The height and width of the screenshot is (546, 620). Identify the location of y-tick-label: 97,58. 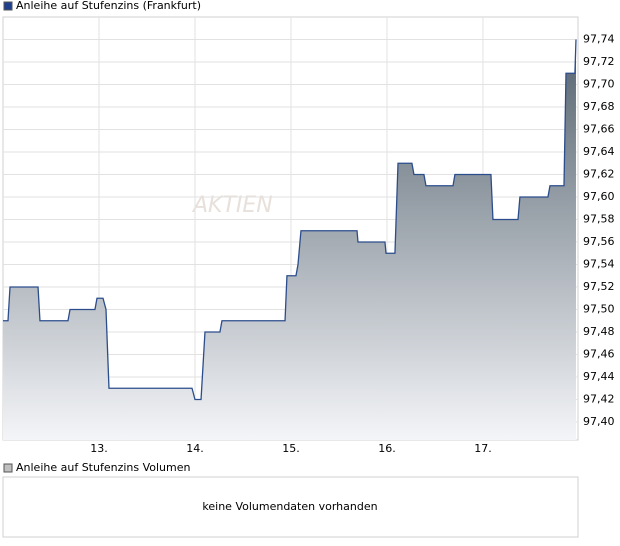
(599, 219).